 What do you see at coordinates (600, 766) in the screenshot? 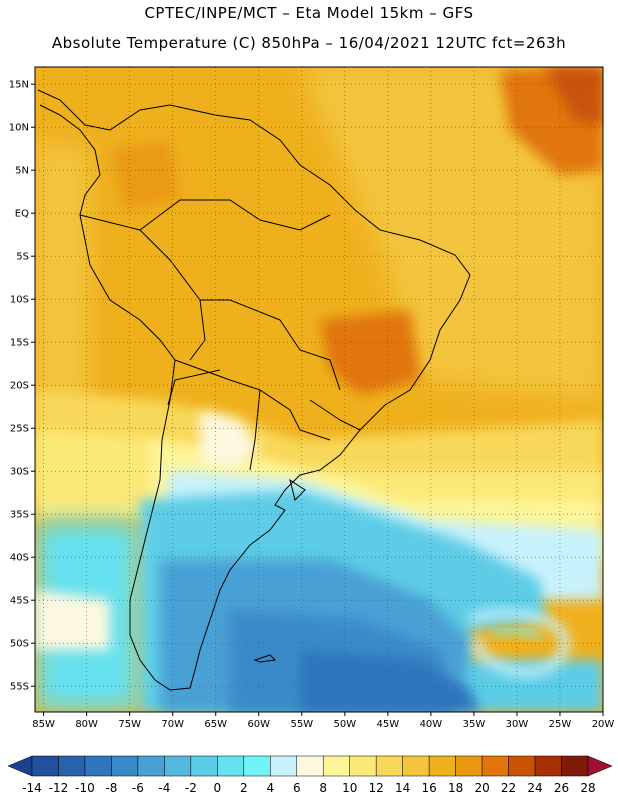
I see `colorbar-max-triangle` at bounding box center [600, 766].